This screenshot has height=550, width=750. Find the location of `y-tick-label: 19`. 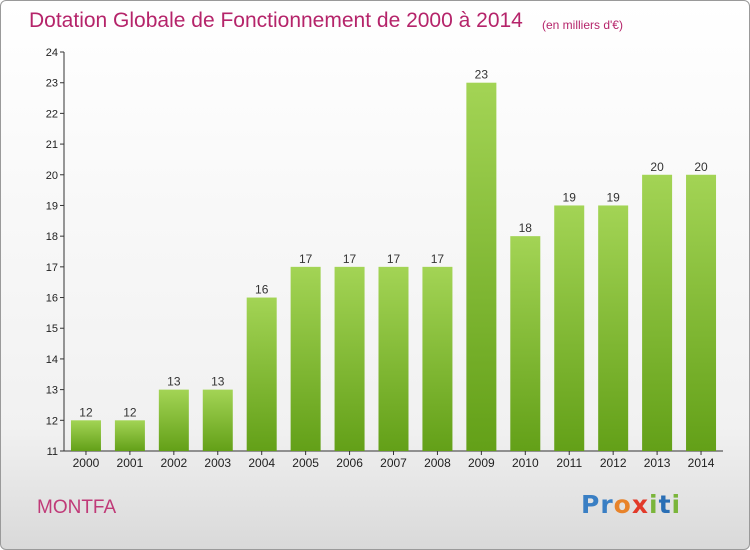

y-tick-label: 19 is located at coordinates (52, 206).